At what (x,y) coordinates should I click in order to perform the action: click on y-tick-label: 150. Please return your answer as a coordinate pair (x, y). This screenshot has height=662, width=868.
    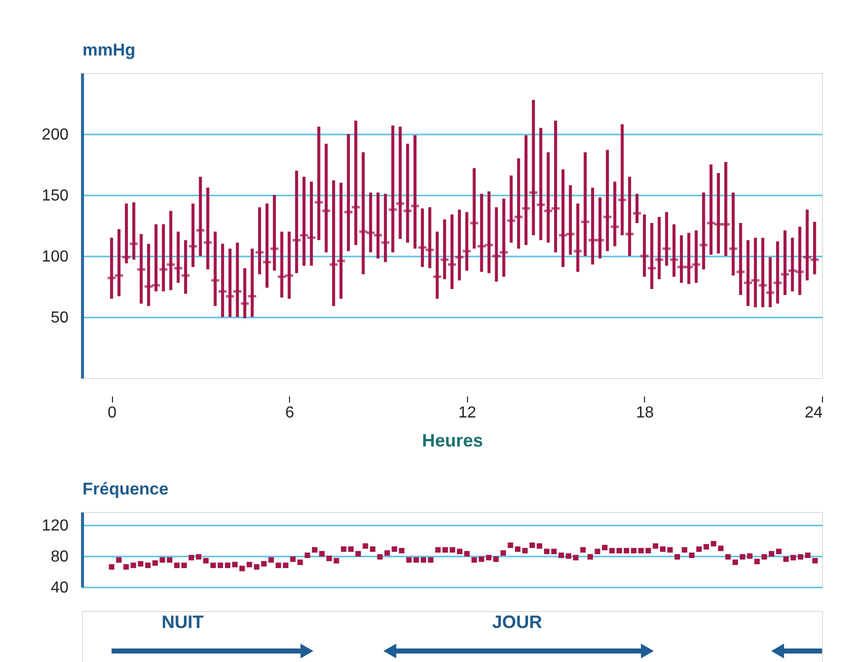
    Looking at the image, I should click on (55, 196).